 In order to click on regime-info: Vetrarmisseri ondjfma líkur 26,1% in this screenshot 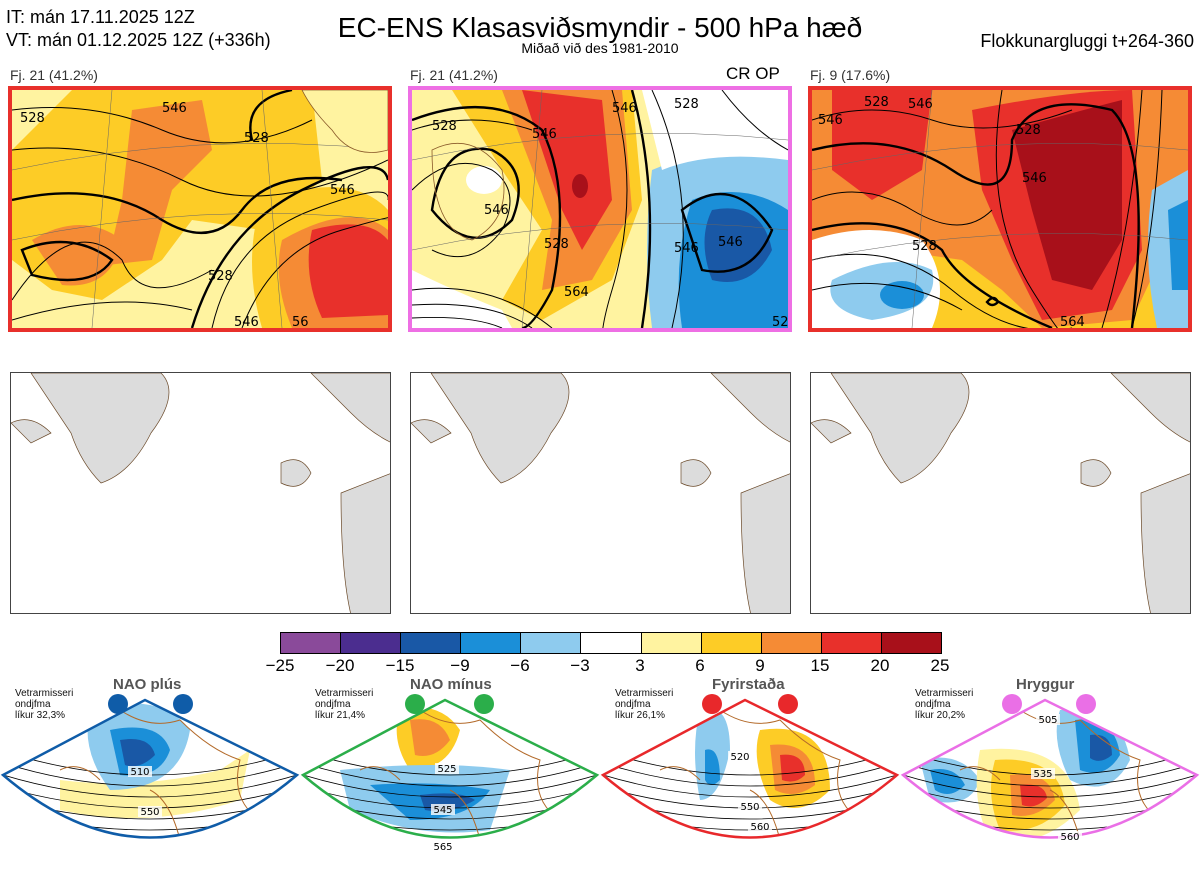, I will do `click(644, 704)`.